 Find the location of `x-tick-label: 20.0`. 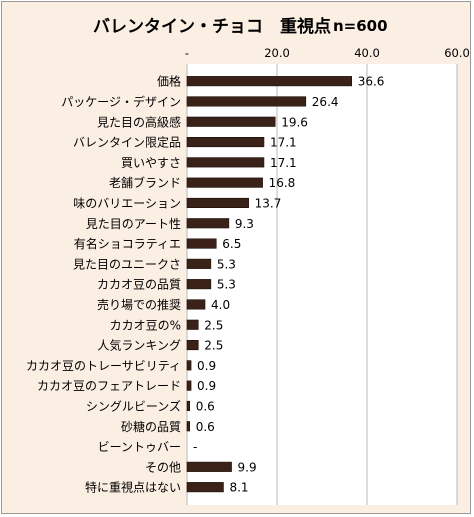

x-tick-label: 20.0 is located at coordinates (277, 53).